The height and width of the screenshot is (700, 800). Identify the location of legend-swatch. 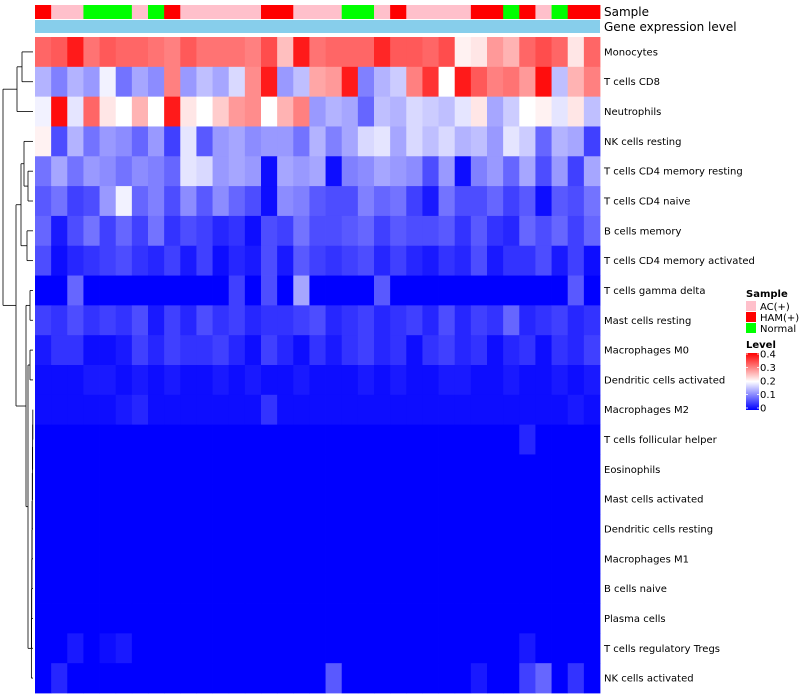
(751, 328).